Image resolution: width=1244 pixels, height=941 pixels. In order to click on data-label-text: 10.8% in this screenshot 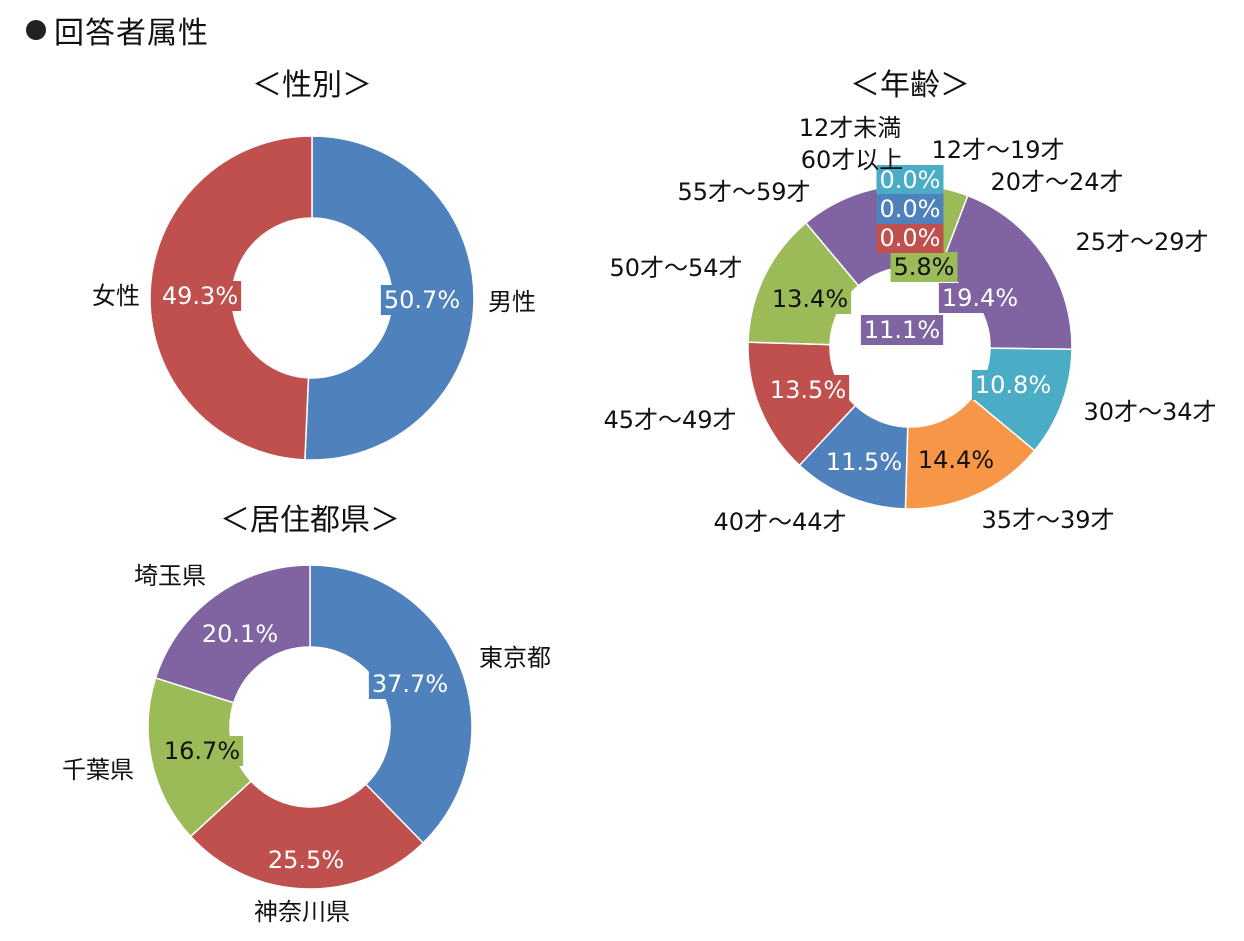, I will do `click(1013, 385)`.